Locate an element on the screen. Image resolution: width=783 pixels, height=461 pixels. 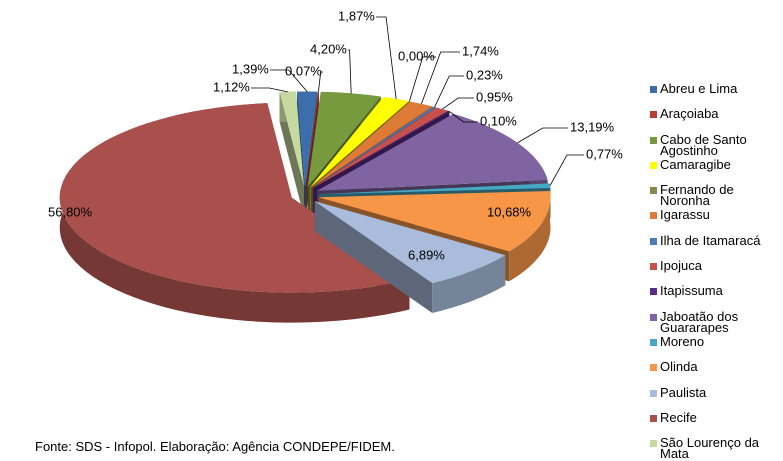
legend-item: Abreu e Lima is located at coordinates (715, 94).